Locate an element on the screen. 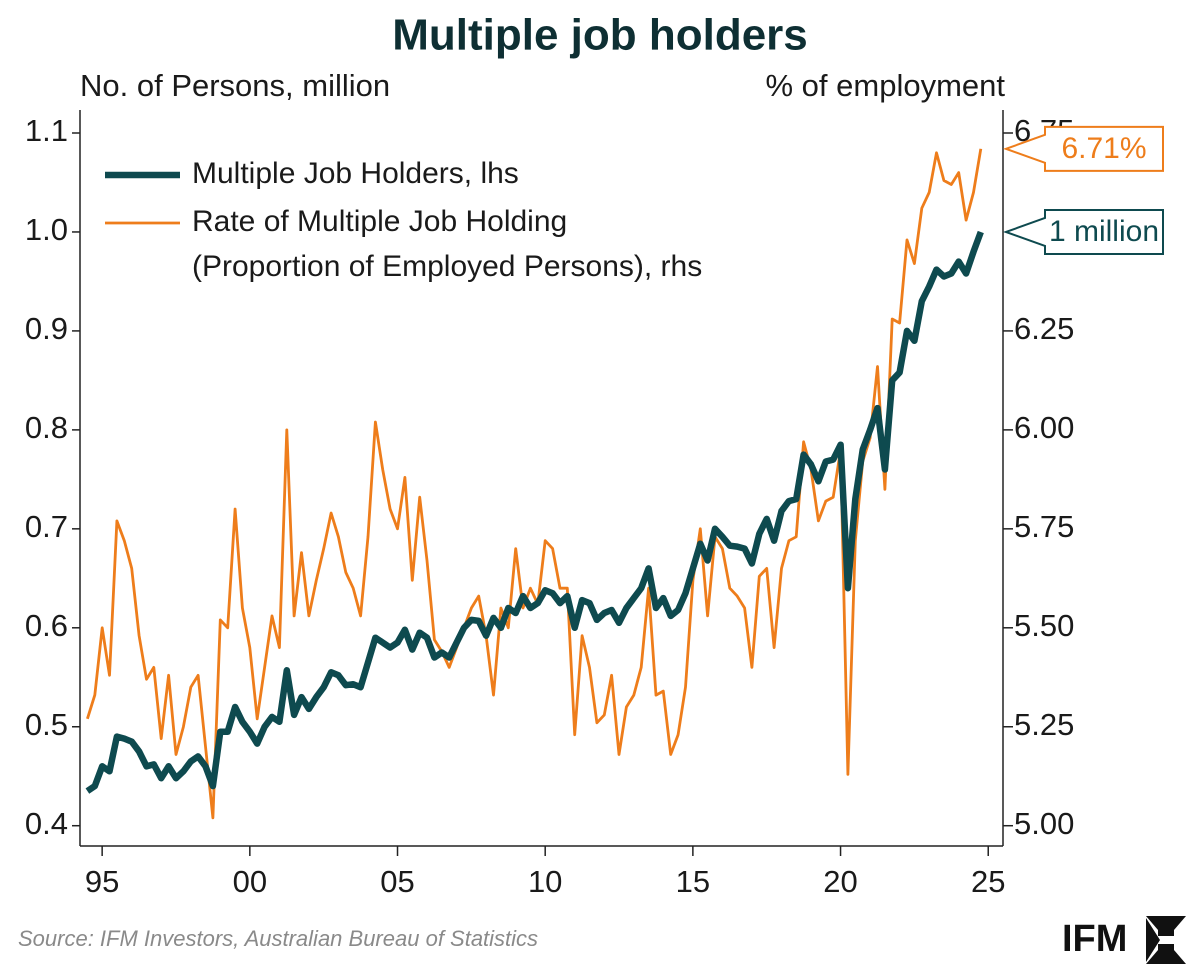 The image size is (1200, 975). y-tick-label: 0.7 is located at coordinates (46, 526).